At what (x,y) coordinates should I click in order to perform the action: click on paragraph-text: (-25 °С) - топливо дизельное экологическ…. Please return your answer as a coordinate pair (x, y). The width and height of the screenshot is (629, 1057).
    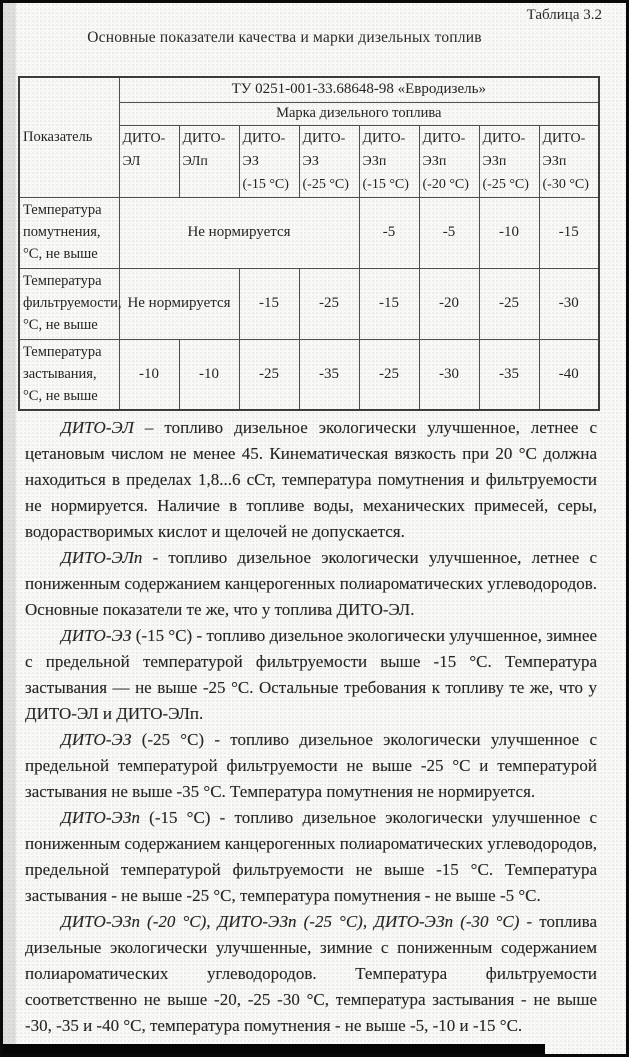
    Looking at the image, I should click on (311, 765).